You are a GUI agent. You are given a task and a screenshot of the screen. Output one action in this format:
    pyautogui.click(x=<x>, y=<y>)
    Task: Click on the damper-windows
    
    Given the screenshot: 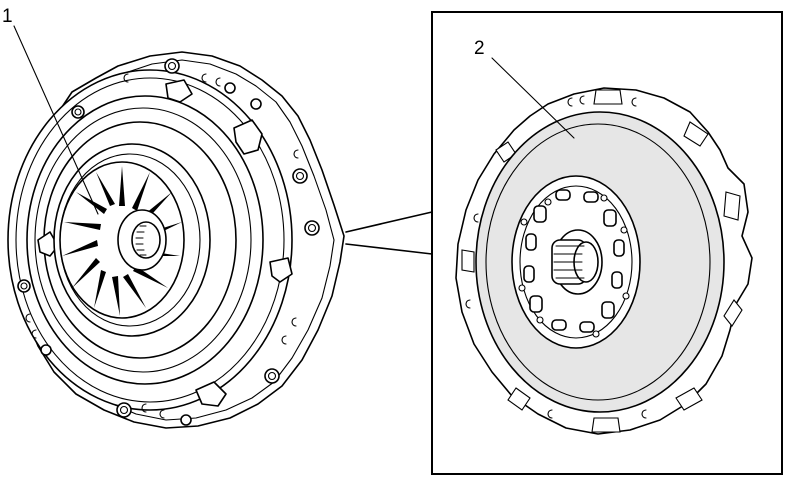 What is the action you would take?
    pyautogui.click(x=574, y=261)
    